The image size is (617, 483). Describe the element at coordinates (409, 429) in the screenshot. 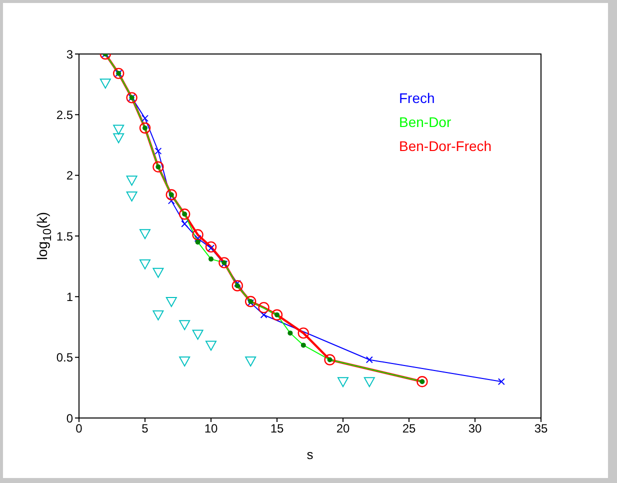

I see `x-tick-label: 25` at that location.